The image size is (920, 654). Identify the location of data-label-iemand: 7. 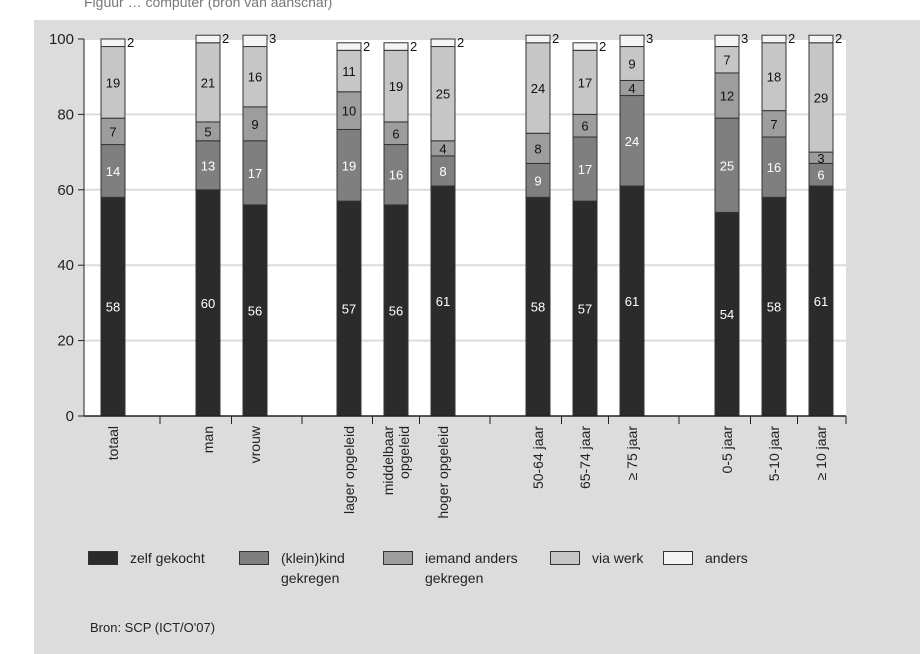
(112, 131).